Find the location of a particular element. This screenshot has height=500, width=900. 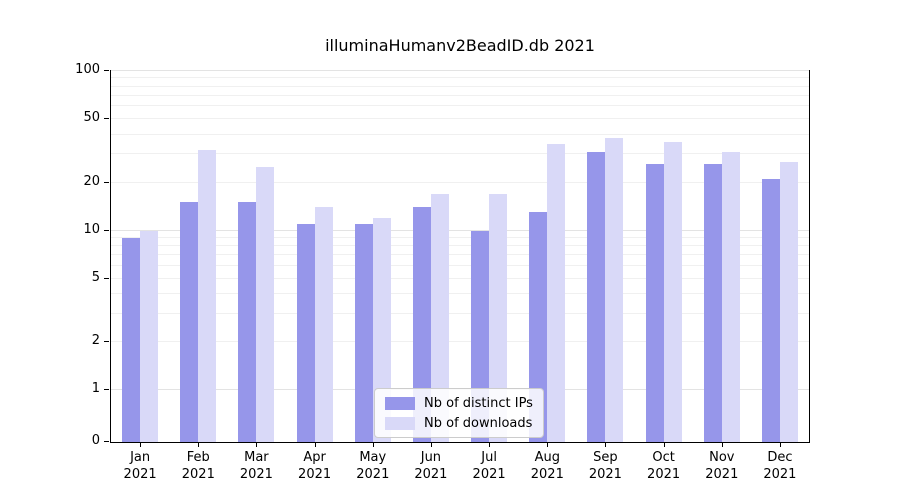

x-tick-label: Apr 2021 is located at coordinates (315, 466).